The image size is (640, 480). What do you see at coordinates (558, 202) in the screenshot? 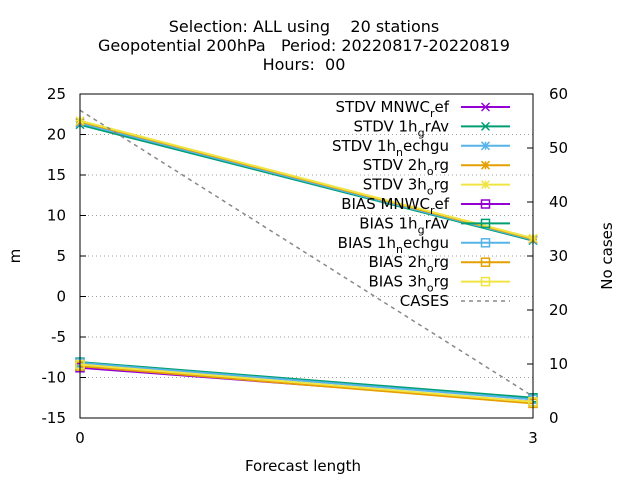
I see `y2-tick-label: 40` at bounding box center [558, 202].